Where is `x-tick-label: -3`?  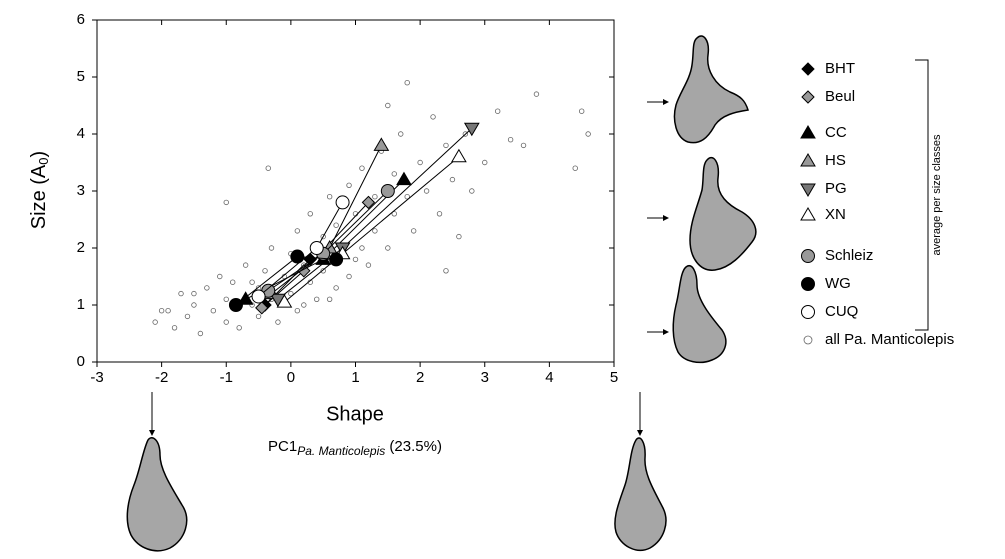 x-tick-label: -3 is located at coordinates (96, 377).